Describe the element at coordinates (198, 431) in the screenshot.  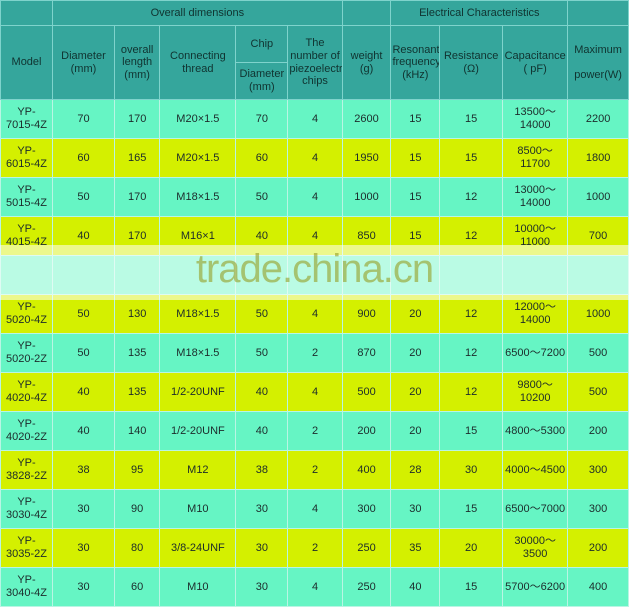
I see `cell-connecting-thread: 1/2-20UNF` at that location.